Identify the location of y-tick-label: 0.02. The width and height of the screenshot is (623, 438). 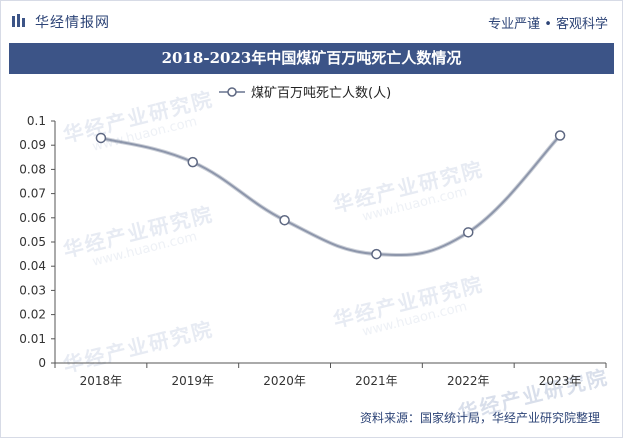
(32, 315).